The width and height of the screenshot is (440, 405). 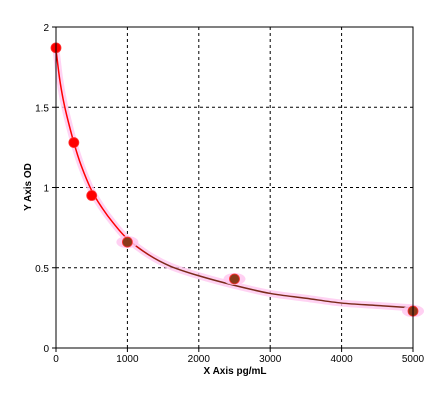 What do you see at coordinates (28, 187) in the screenshot?
I see `y-axis-title: Y Axis OD` at bounding box center [28, 187].